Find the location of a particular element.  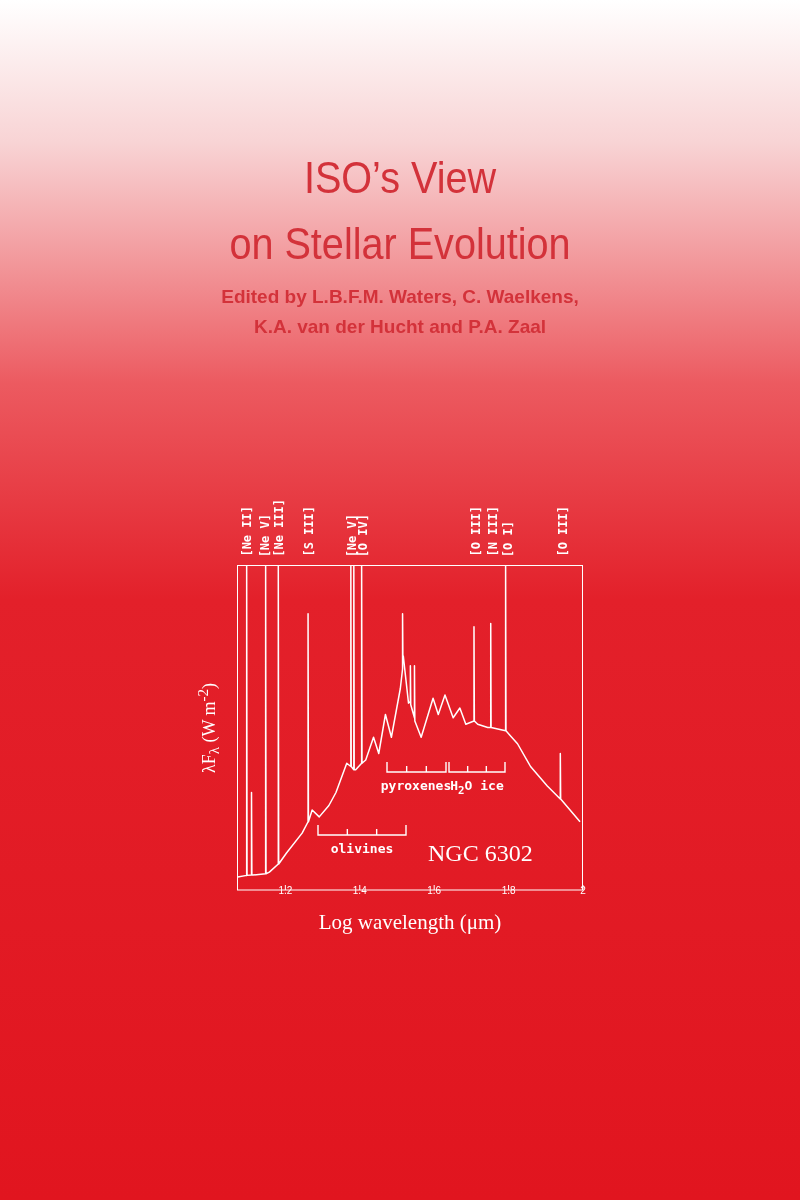

text: [Ne V] is located at coordinates (265, 535).